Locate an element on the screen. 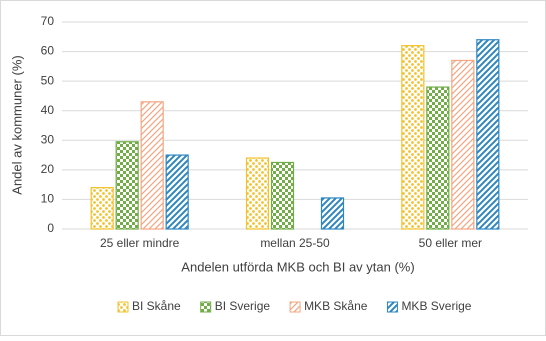 This screenshot has width=546, height=341. y-tick-label: 40 is located at coordinates (48, 110).